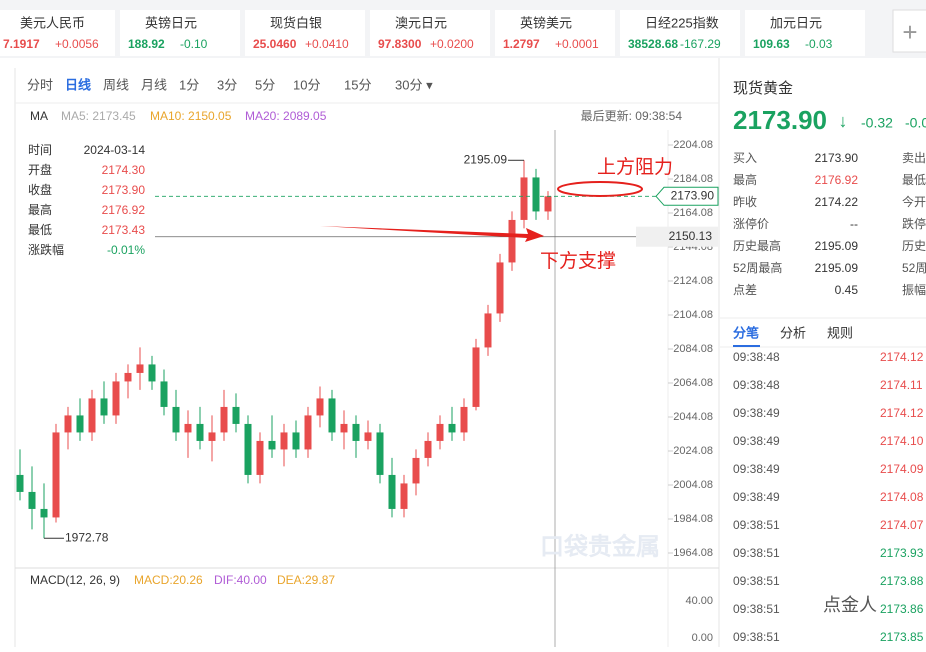 The width and height of the screenshot is (926, 652). I want to click on ticker-name: 英镑美元, so click(546, 22).